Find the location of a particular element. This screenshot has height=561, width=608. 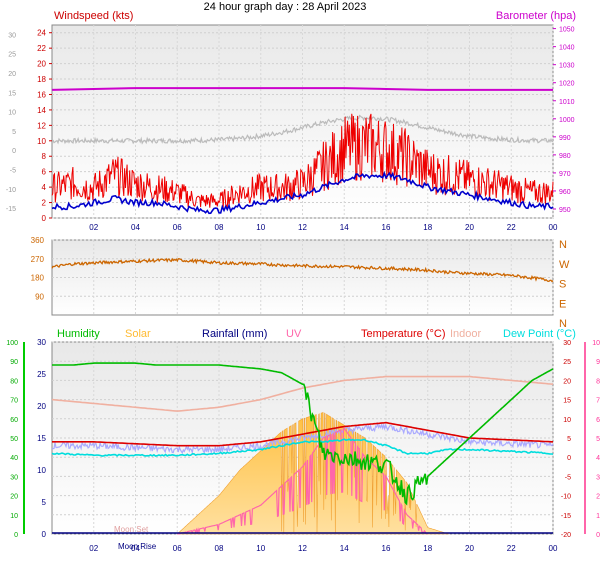

uv-tick-label: 1 is located at coordinates (598, 516).